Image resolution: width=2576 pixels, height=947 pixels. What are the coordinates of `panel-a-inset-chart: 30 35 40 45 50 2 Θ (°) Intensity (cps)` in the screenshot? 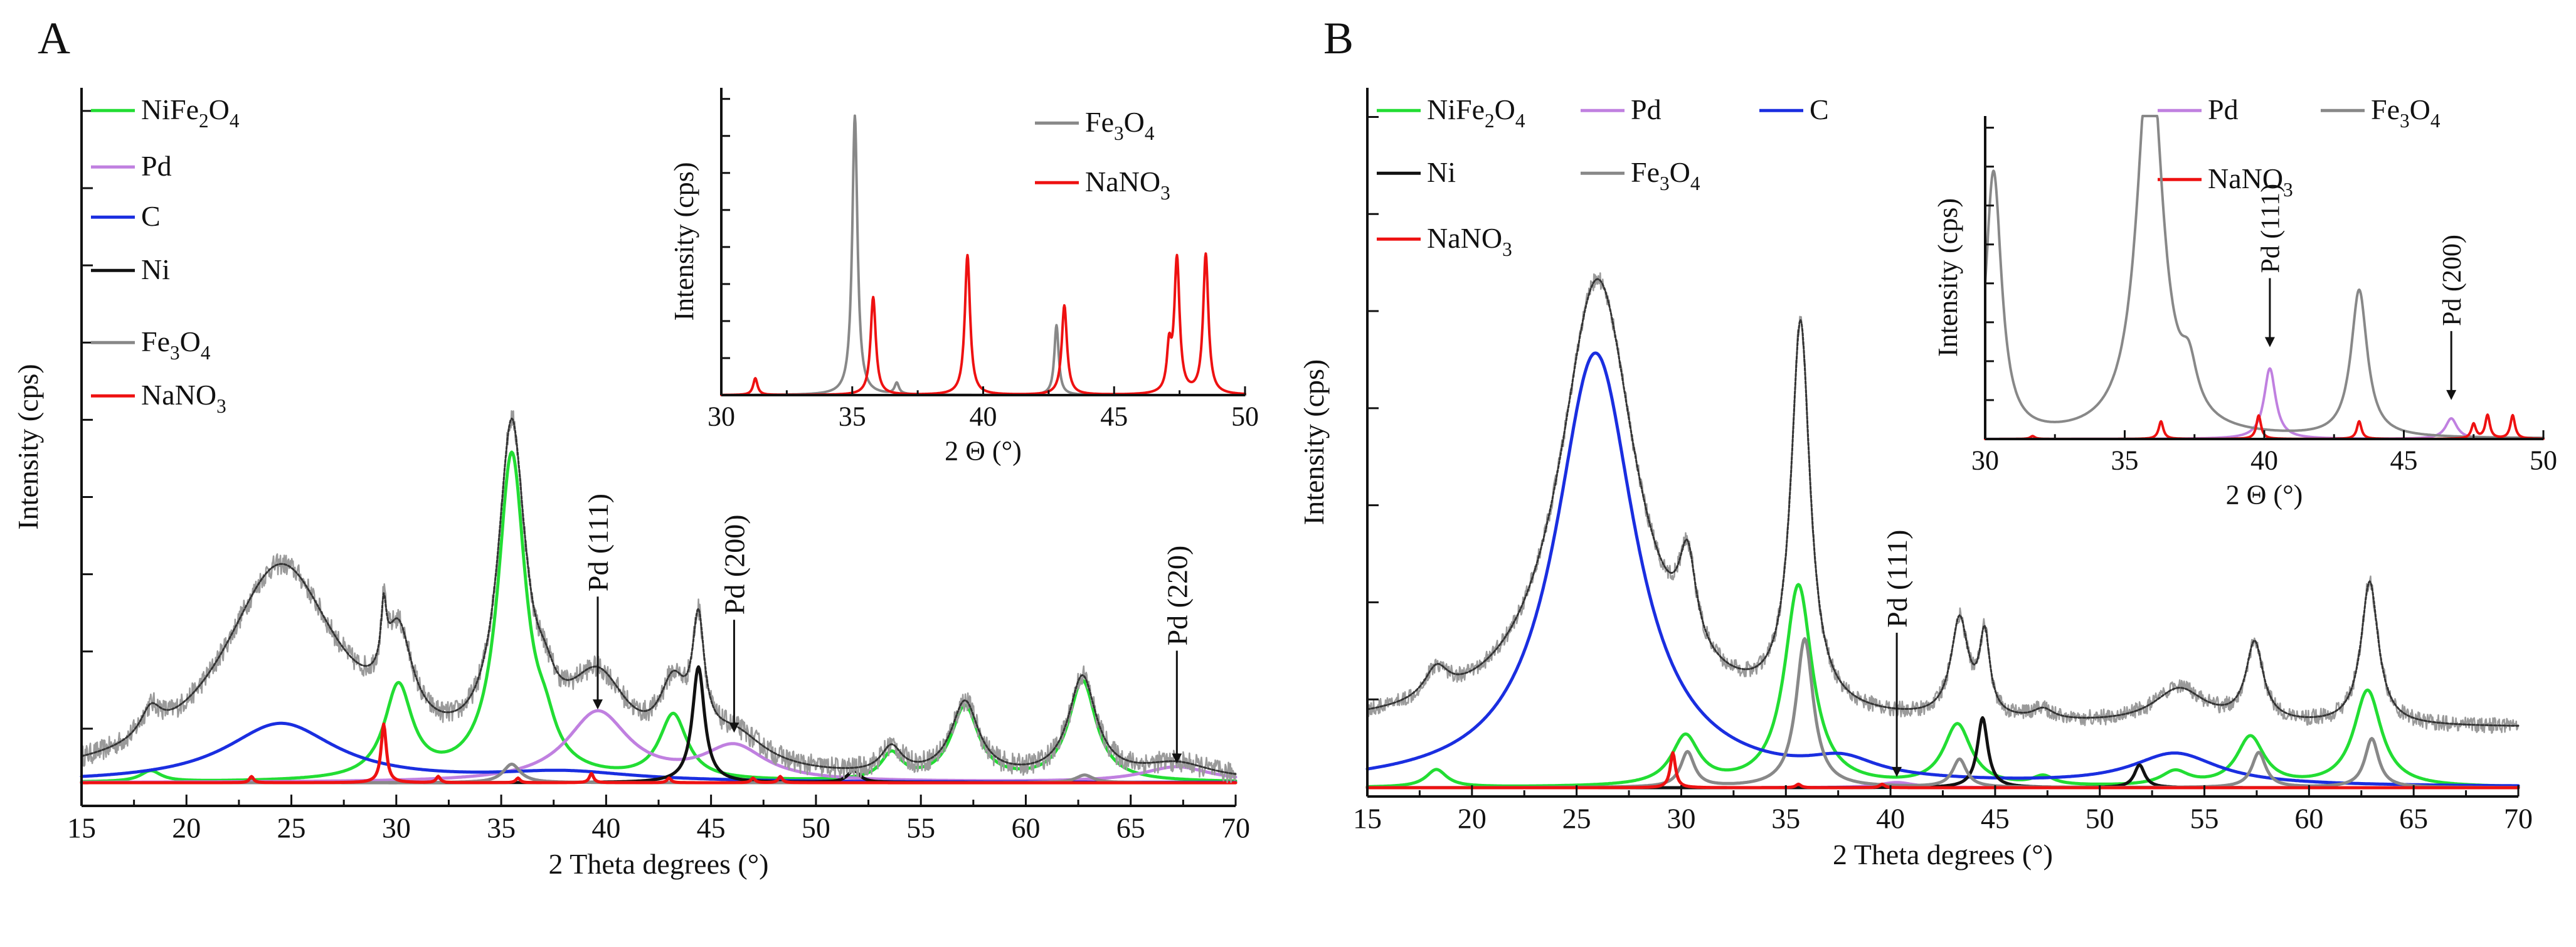 It's located at (964, 277).